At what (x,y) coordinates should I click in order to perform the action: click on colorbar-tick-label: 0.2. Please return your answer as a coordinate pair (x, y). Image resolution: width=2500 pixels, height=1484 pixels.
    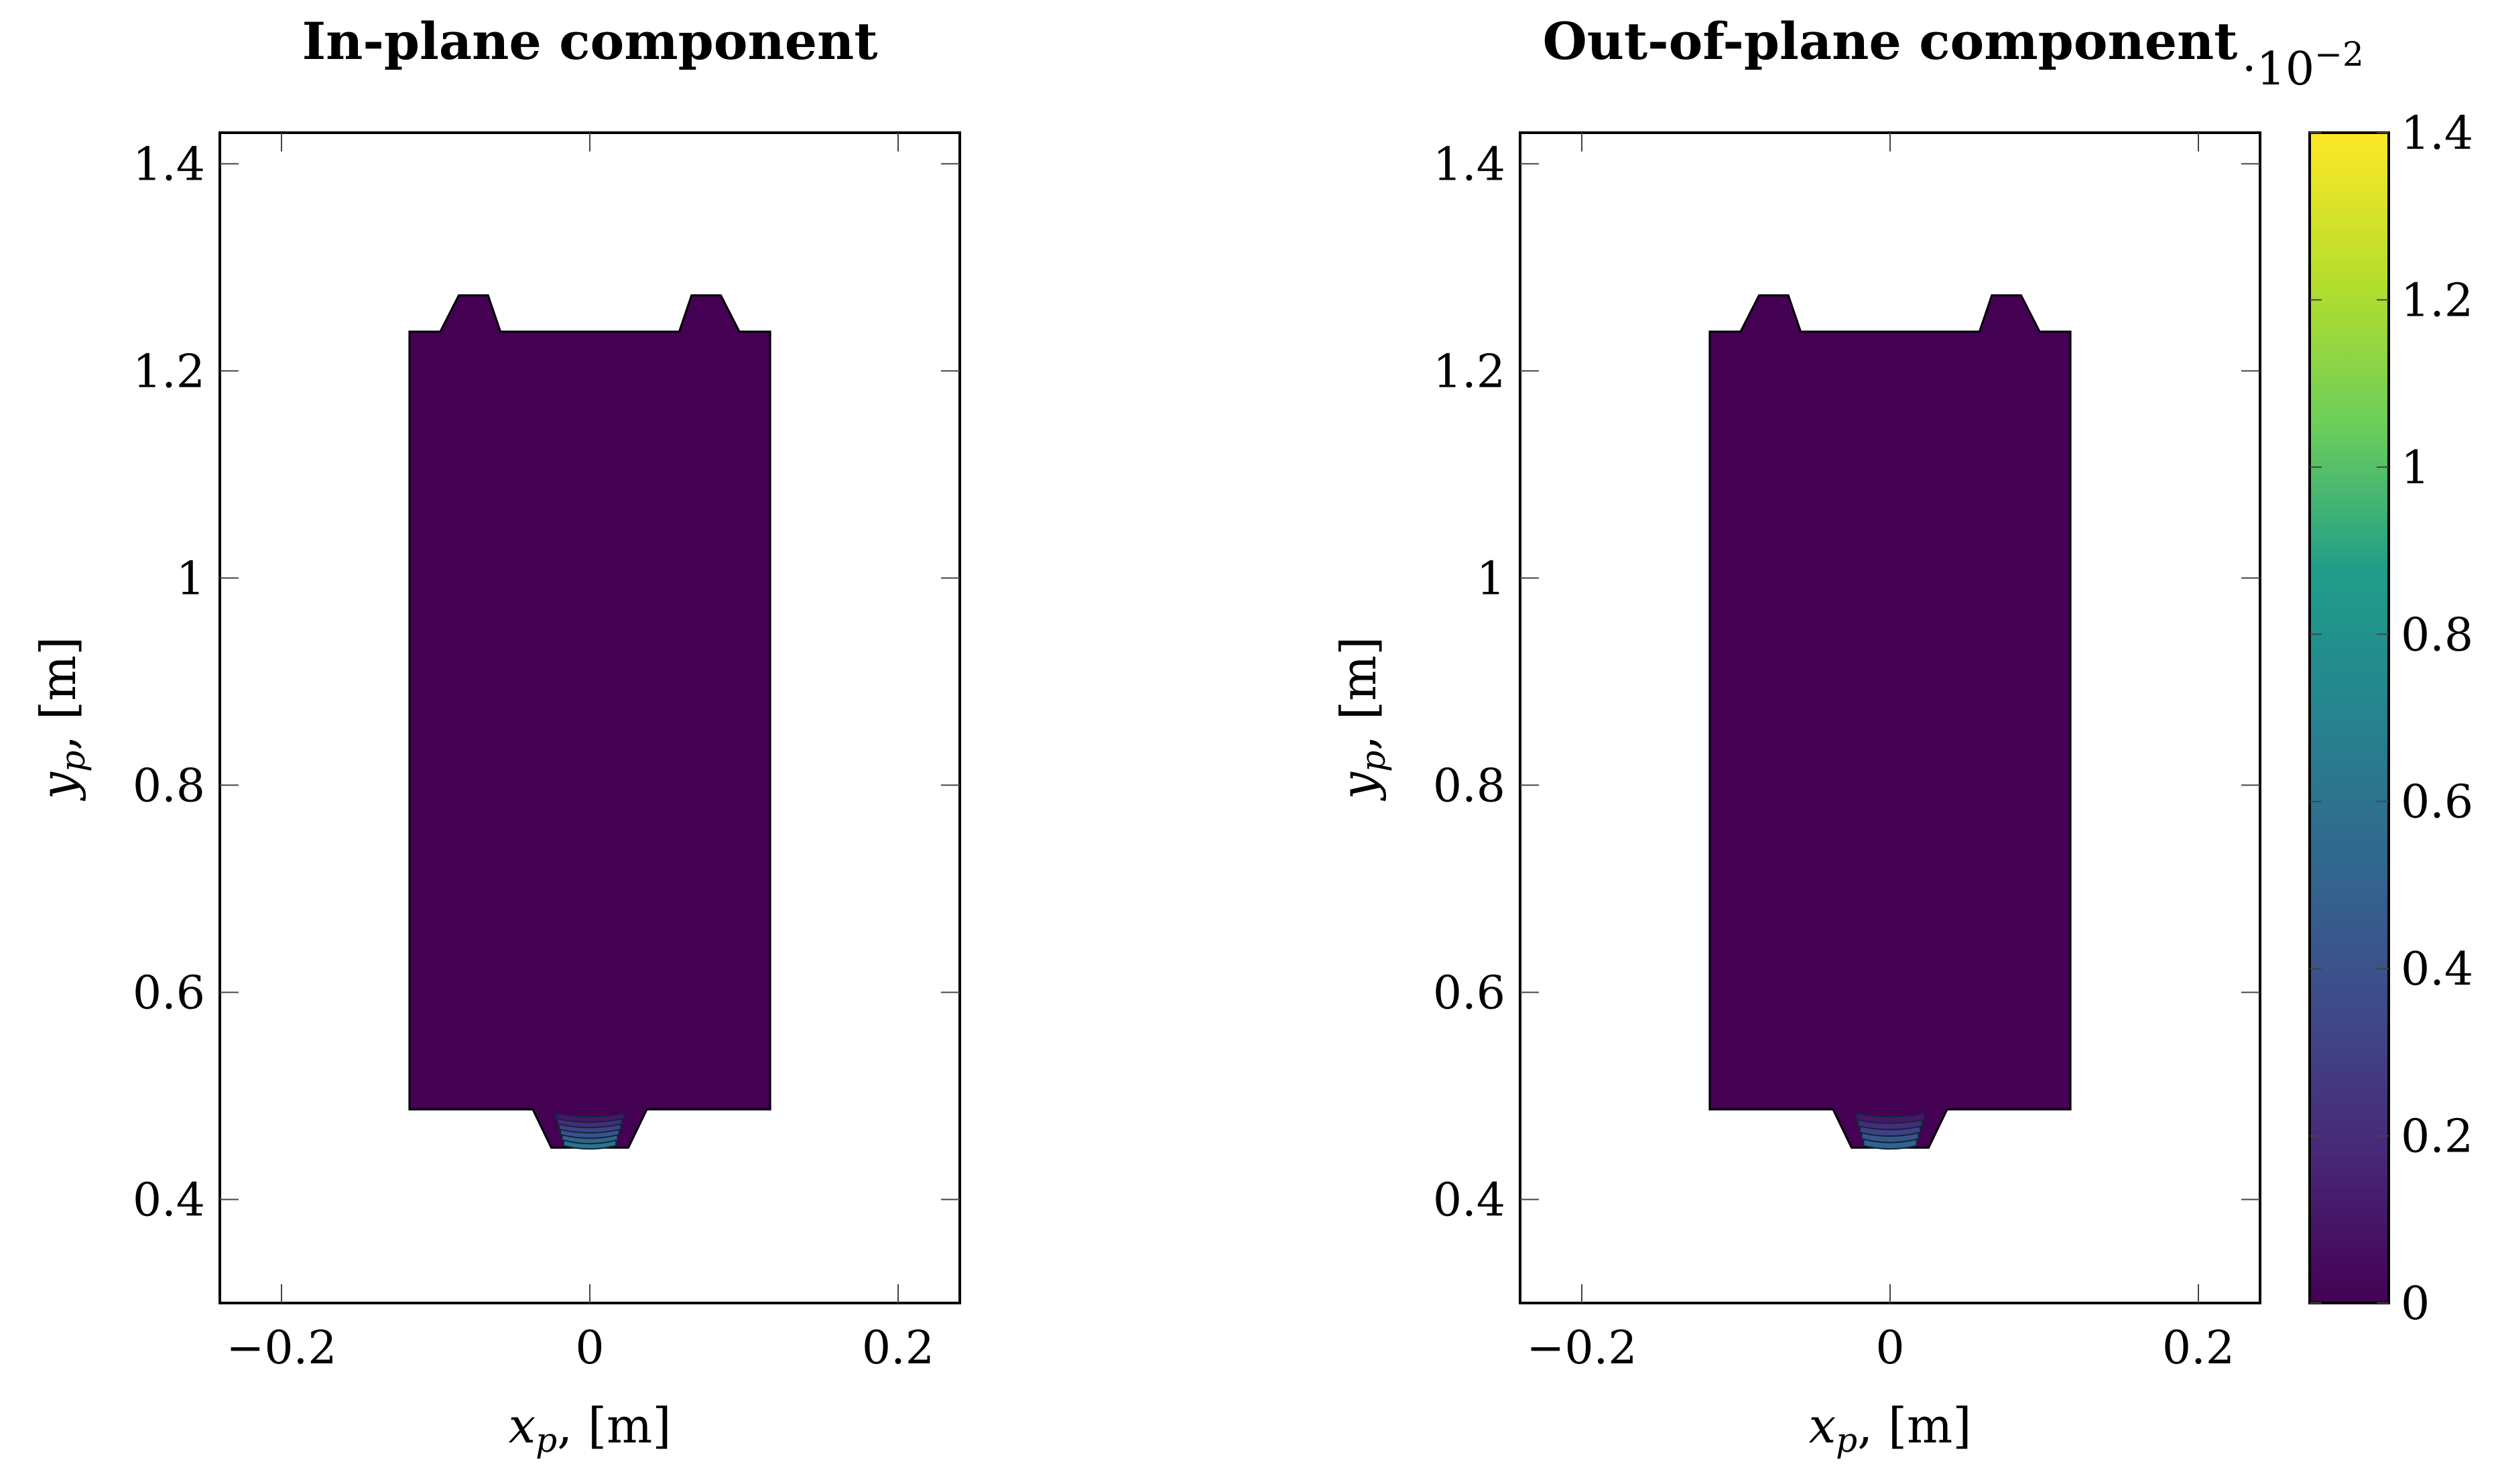
    Looking at the image, I should click on (2437, 1137).